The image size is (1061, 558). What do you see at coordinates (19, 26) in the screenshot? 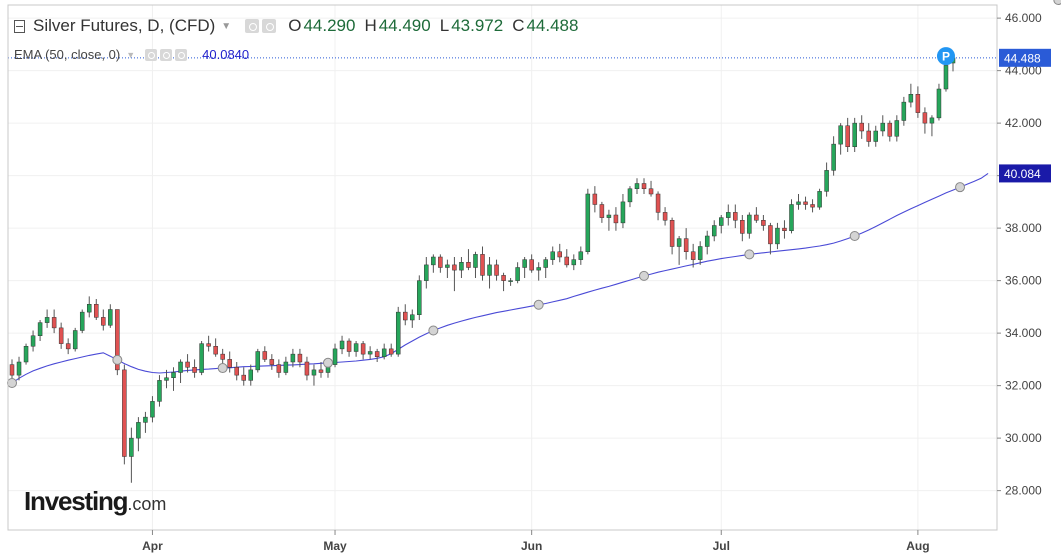
I see `menu-icon` at bounding box center [19, 26].